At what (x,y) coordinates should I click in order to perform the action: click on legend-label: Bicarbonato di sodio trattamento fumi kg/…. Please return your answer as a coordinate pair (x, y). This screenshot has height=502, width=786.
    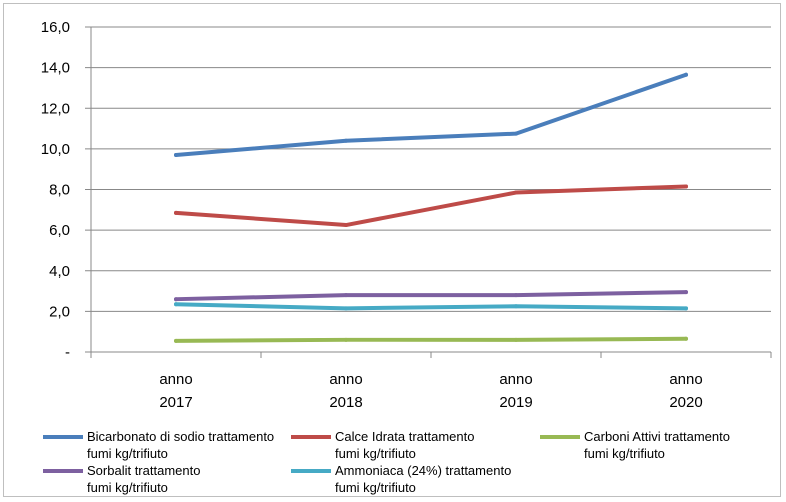
    Looking at the image, I should click on (180, 445).